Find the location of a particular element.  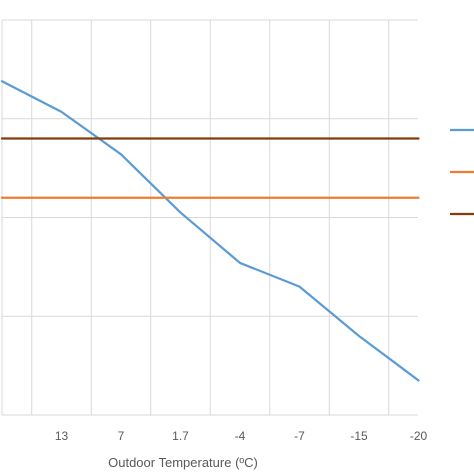

x-tick-label: 7 is located at coordinates (121, 436).